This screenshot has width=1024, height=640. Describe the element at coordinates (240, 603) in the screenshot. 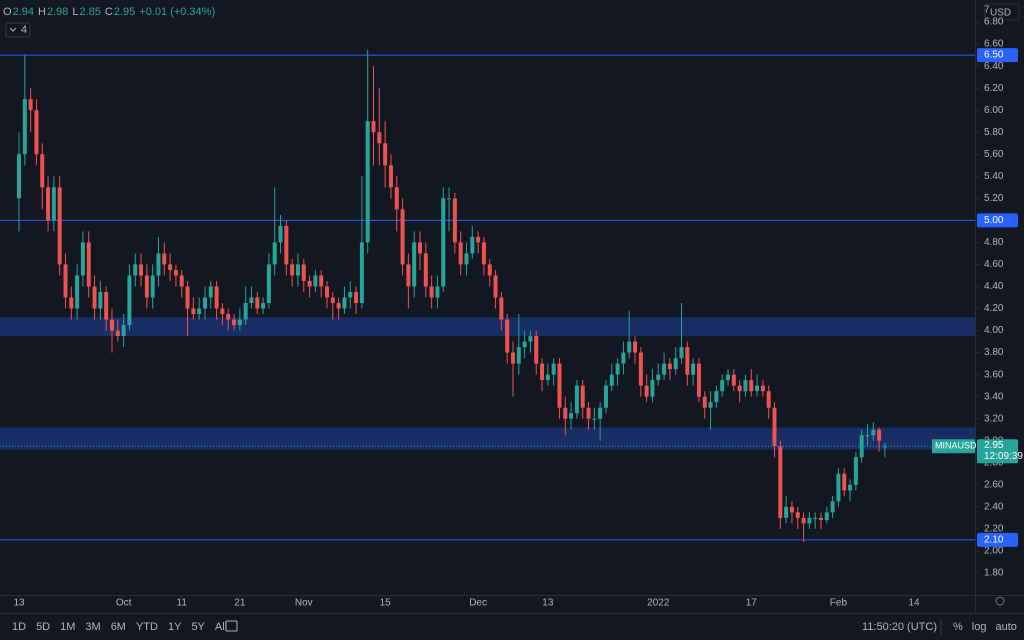

I see `x-tick-label: 21` at that location.